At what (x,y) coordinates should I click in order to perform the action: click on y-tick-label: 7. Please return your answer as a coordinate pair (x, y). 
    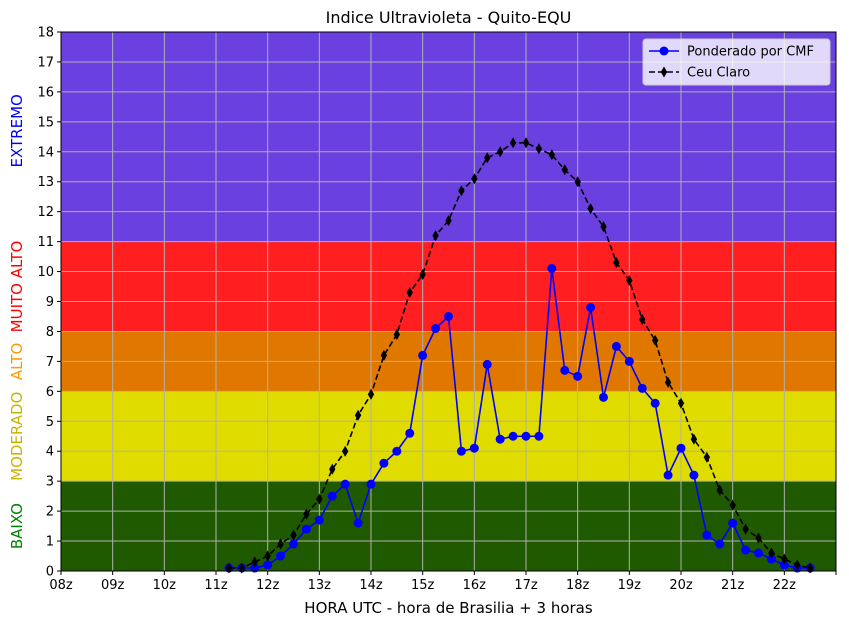
    Looking at the image, I should click on (50, 362).